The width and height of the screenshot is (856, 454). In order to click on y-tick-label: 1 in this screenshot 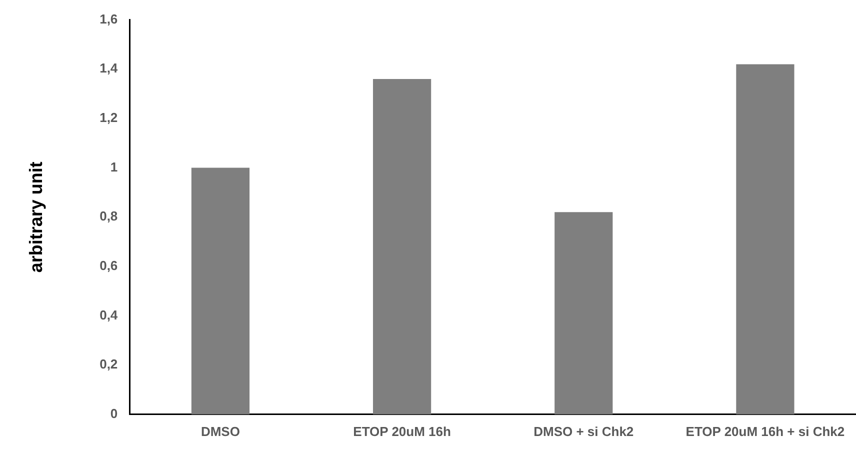, I will do `click(114, 166)`.